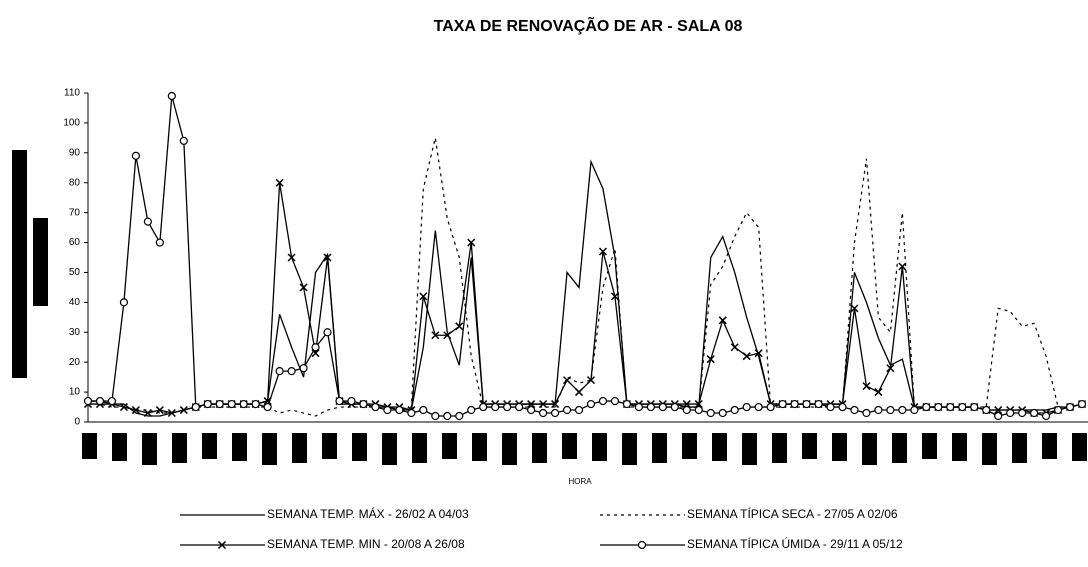  I want to click on y-tick-label: 40, so click(75, 302).